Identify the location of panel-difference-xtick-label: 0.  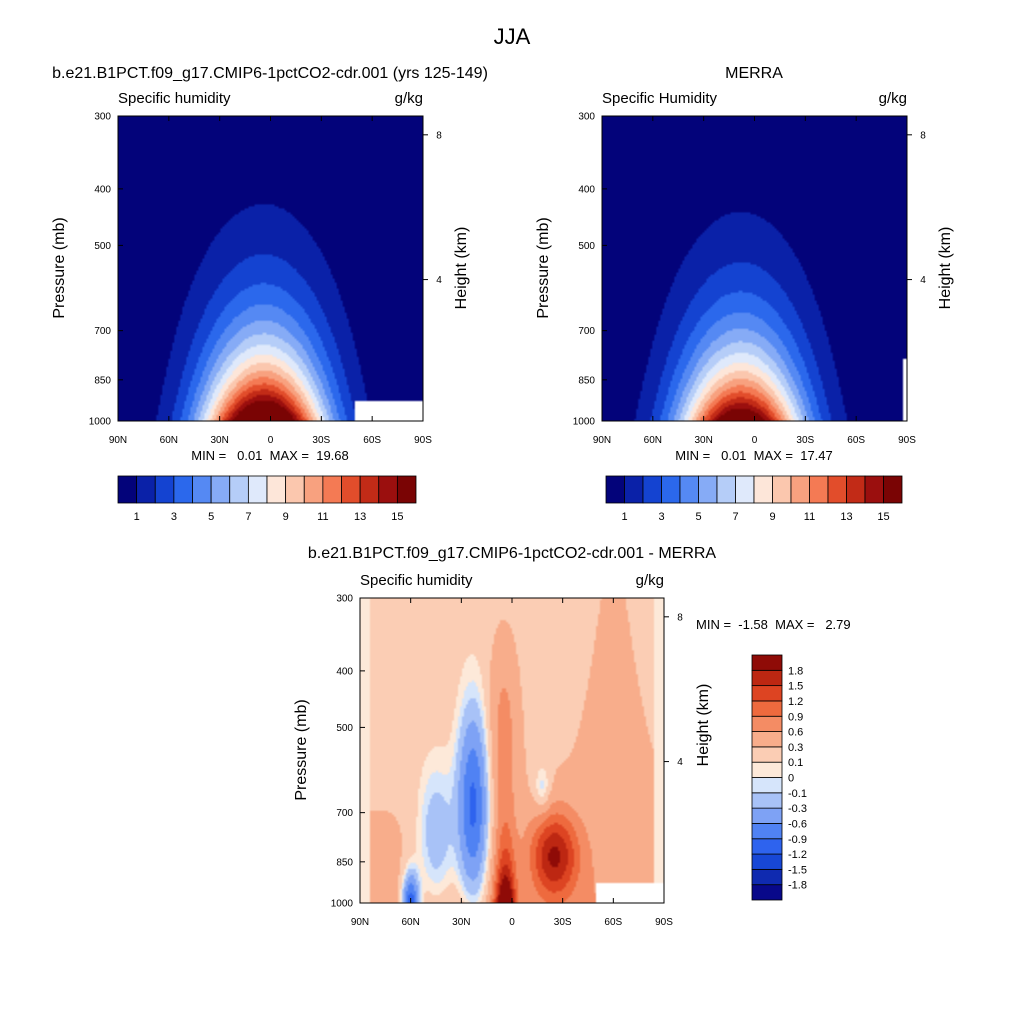
(512, 922).